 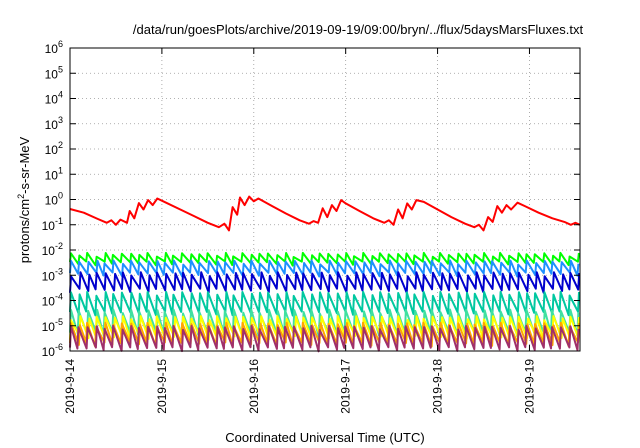 What do you see at coordinates (54, 148) in the screenshot?
I see `y-tick-label: 10²` at bounding box center [54, 148].